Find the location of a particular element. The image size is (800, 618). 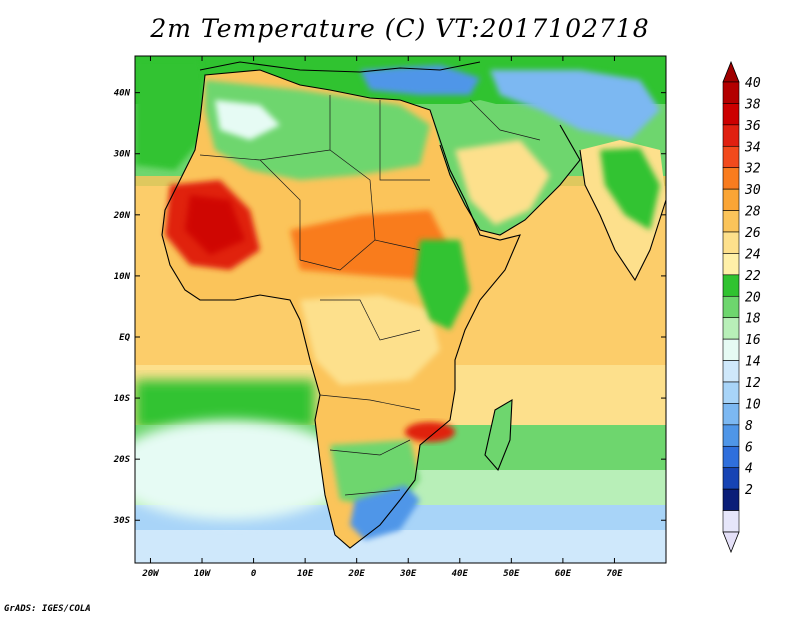

arabia-warm is located at coordinates (502, 182).